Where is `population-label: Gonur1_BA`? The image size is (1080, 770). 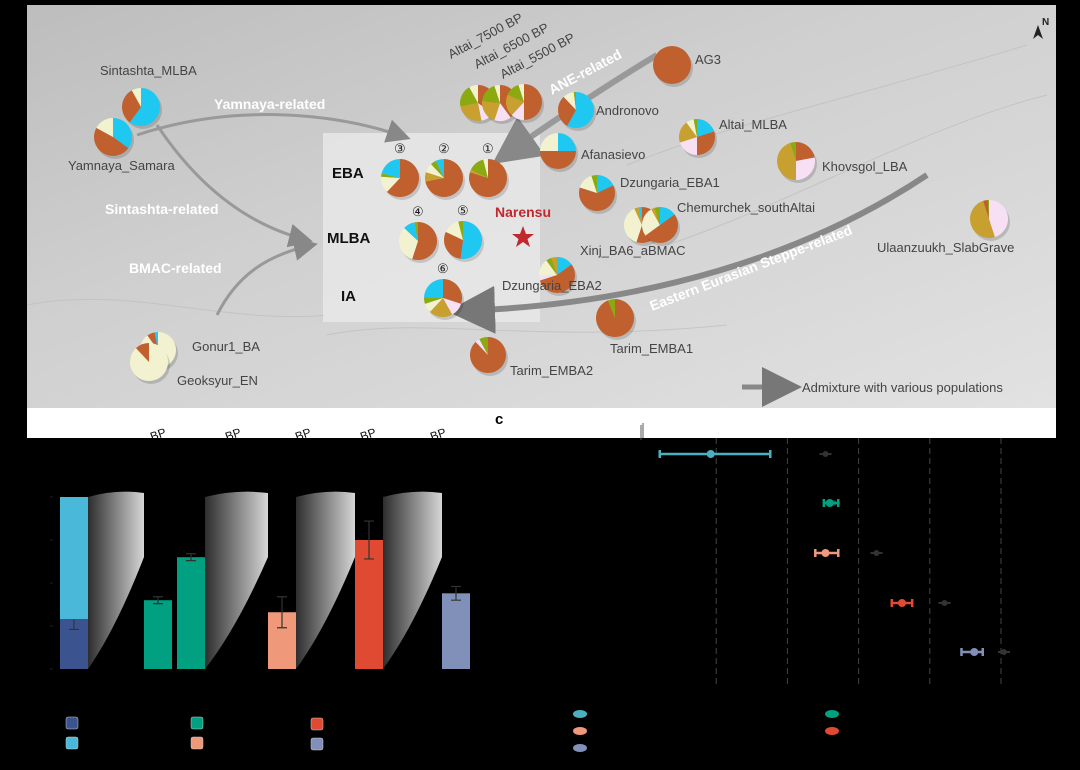 population-label: Gonur1_BA is located at coordinates (226, 346).